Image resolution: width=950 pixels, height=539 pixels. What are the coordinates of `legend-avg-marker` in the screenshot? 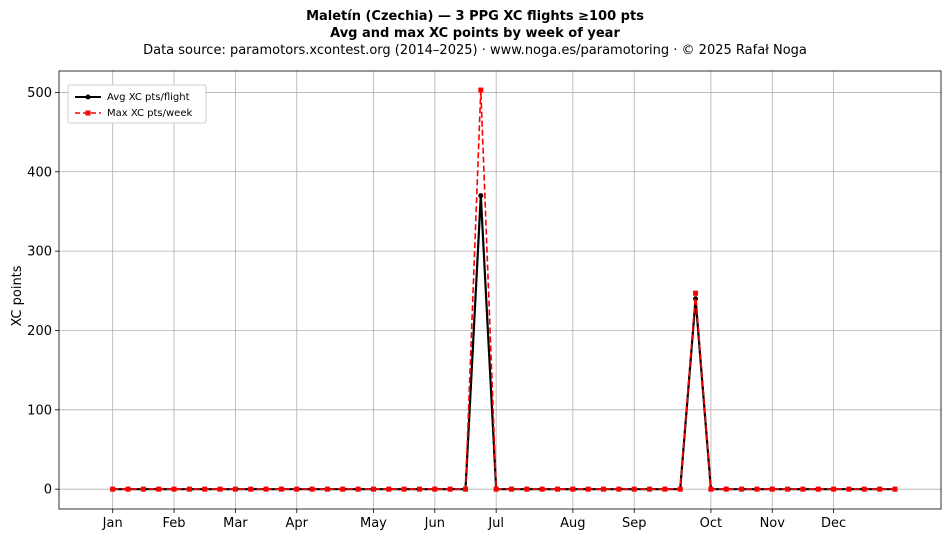 It's located at (88, 97).